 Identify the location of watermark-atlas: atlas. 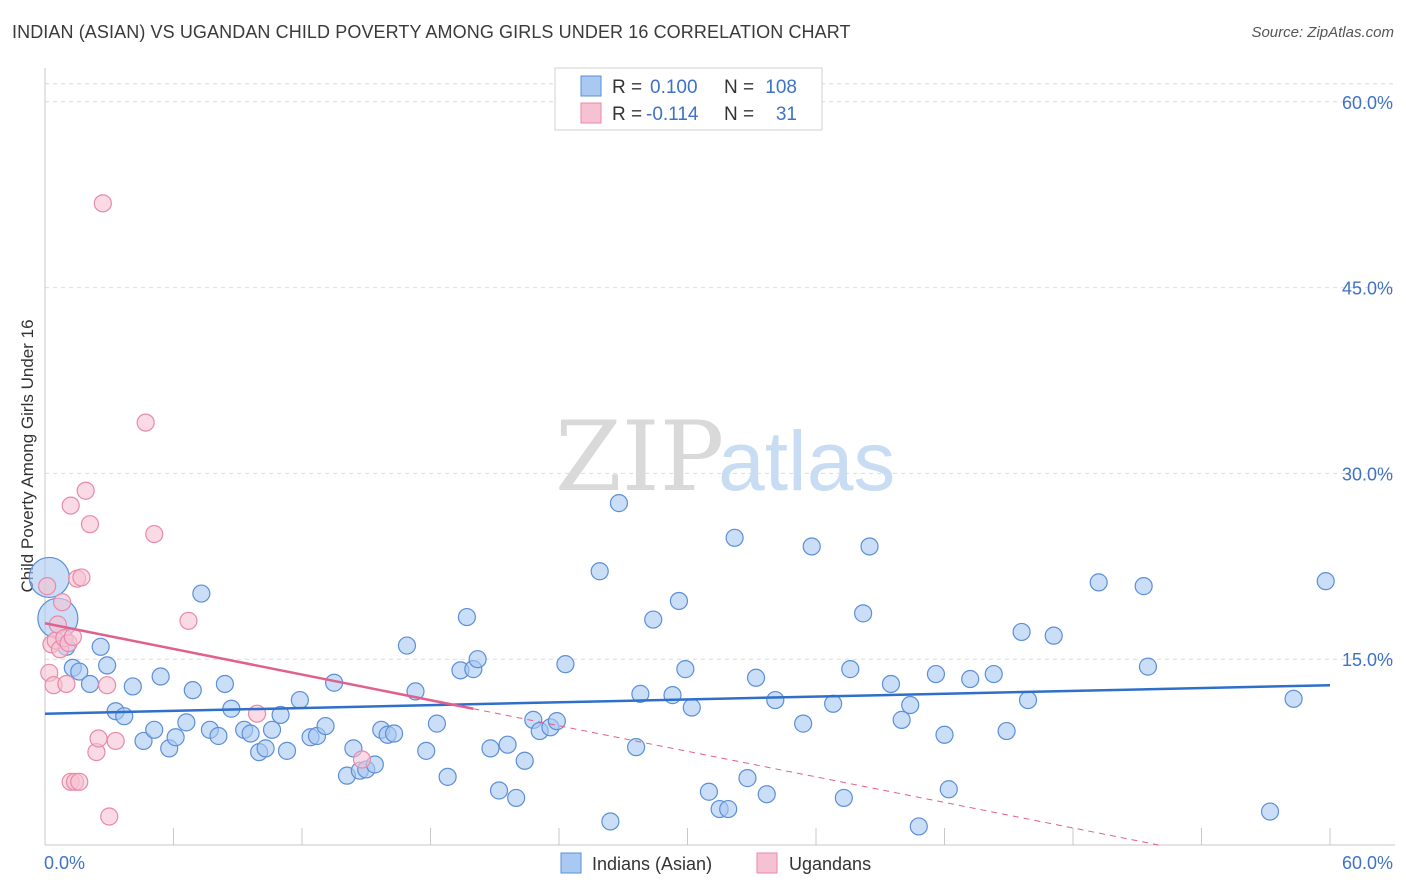
(806, 461).